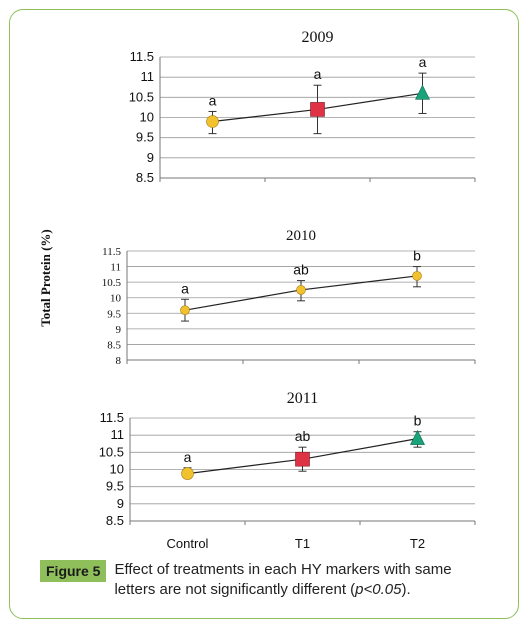 The height and width of the screenshot is (629, 530). I want to click on figure-label: Figure 5, so click(73, 571).